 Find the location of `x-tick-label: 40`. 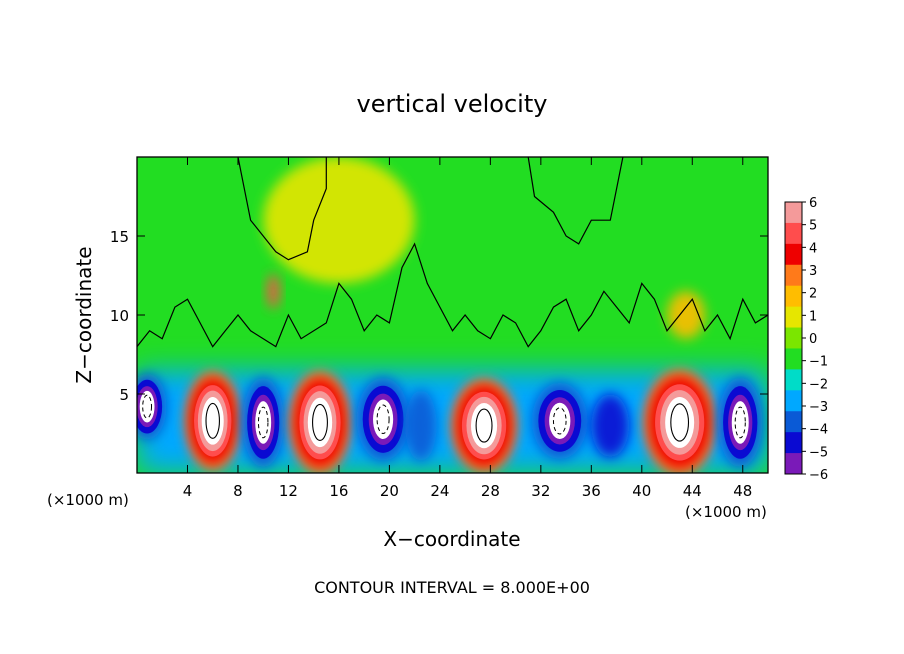

x-tick-label: 40 is located at coordinates (641, 491).